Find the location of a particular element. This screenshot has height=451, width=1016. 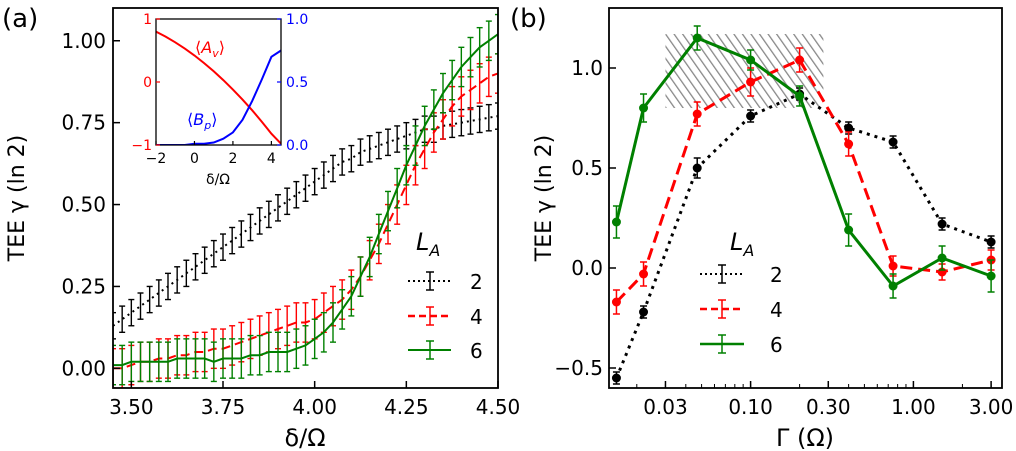

ytick-label-a: 0.75 is located at coordinates (83, 123).